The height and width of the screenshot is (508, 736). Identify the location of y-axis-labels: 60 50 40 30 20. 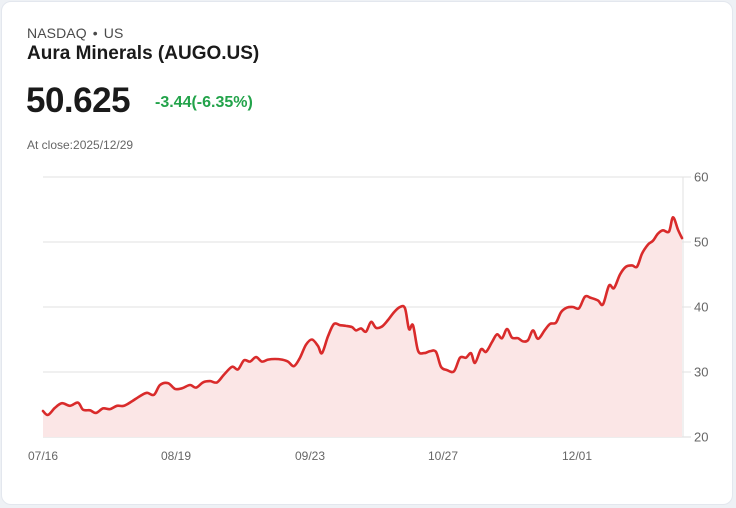
(701, 307).